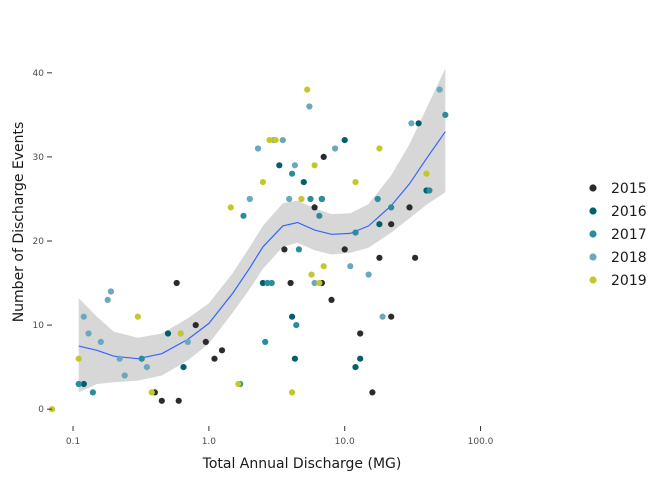 The width and height of the screenshot is (672, 480). I want to click on legend-key-2015, so click(593, 188).